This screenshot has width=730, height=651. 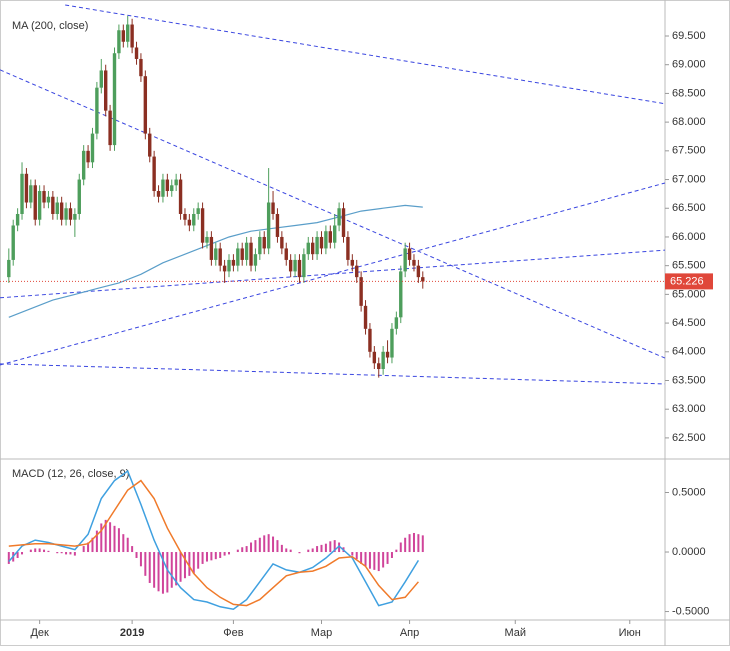 What do you see at coordinates (689, 237) in the screenshot?
I see `y-tick-label: 66.000` at bounding box center [689, 237].